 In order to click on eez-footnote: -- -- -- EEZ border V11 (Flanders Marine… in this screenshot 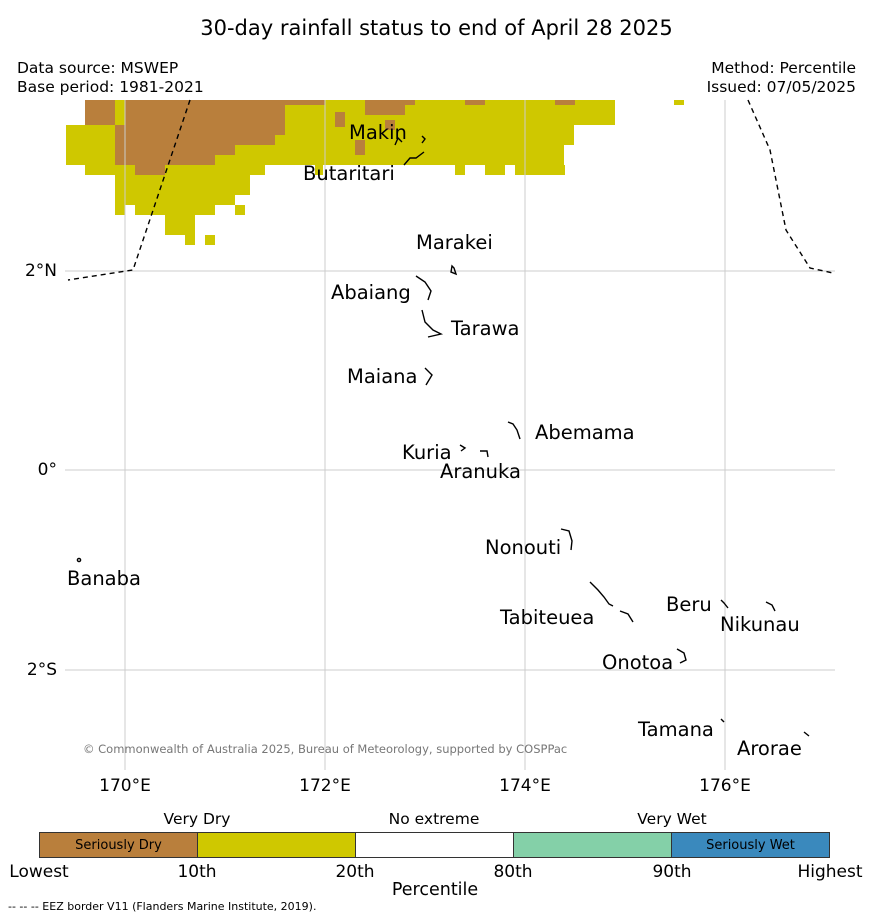, I will do `click(162, 906)`.